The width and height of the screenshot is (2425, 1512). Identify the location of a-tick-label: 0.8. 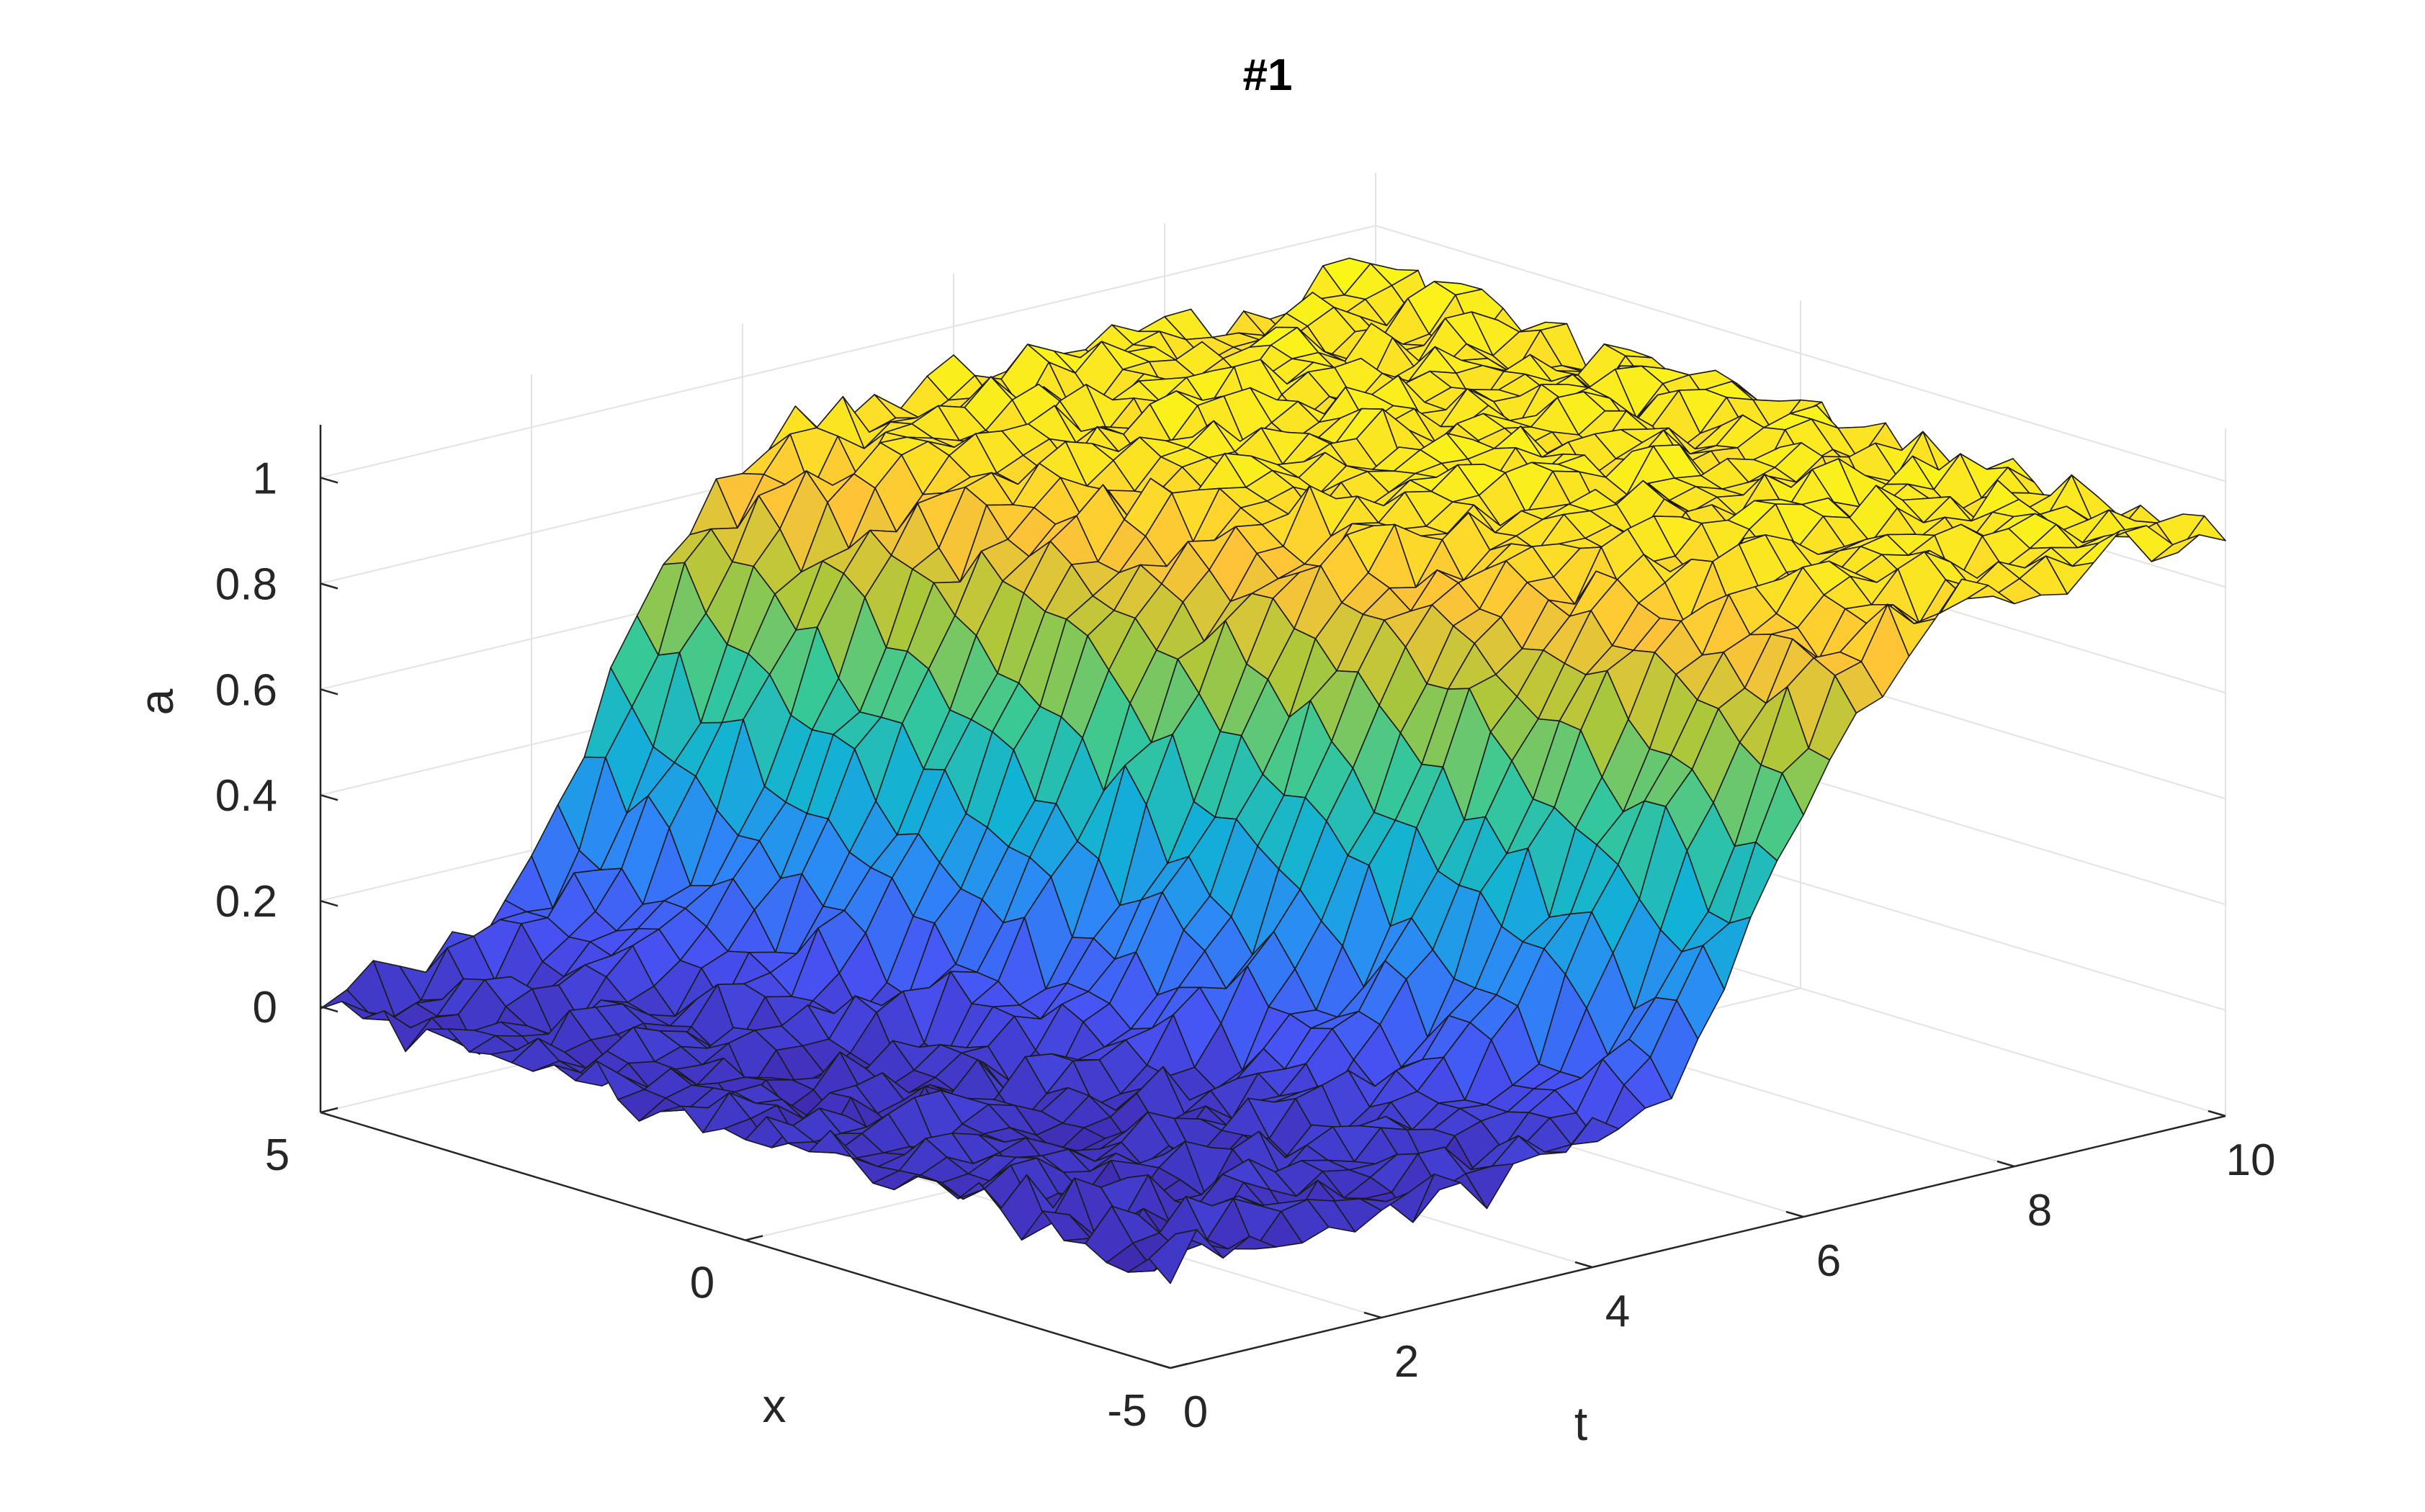
(246, 584).